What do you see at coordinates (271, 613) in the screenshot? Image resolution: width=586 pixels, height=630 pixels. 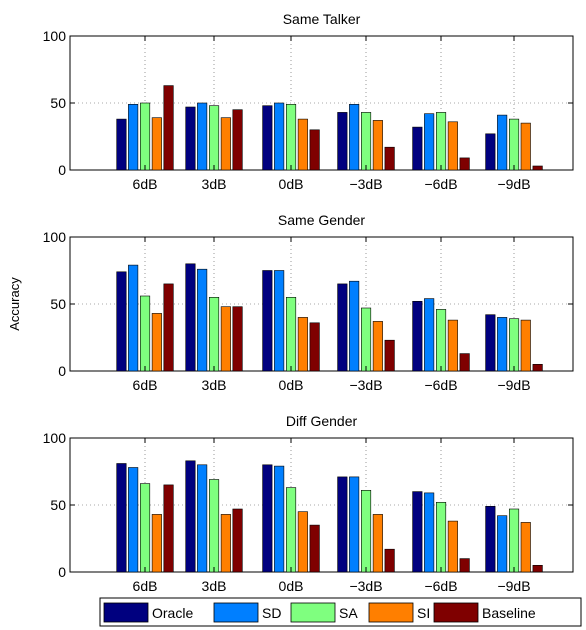 I see `legend-label: SD` at bounding box center [271, 613].